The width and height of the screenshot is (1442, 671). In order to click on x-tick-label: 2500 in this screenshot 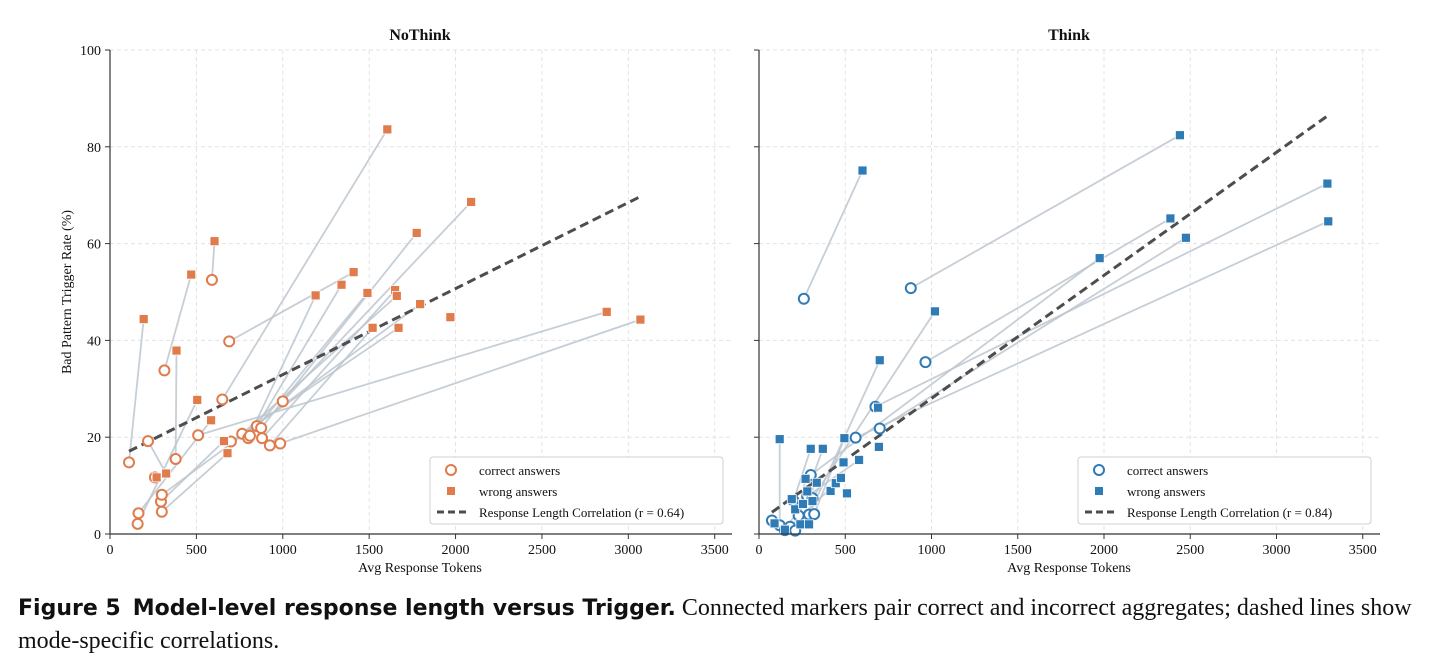, I will do `click(1190, 550)`.